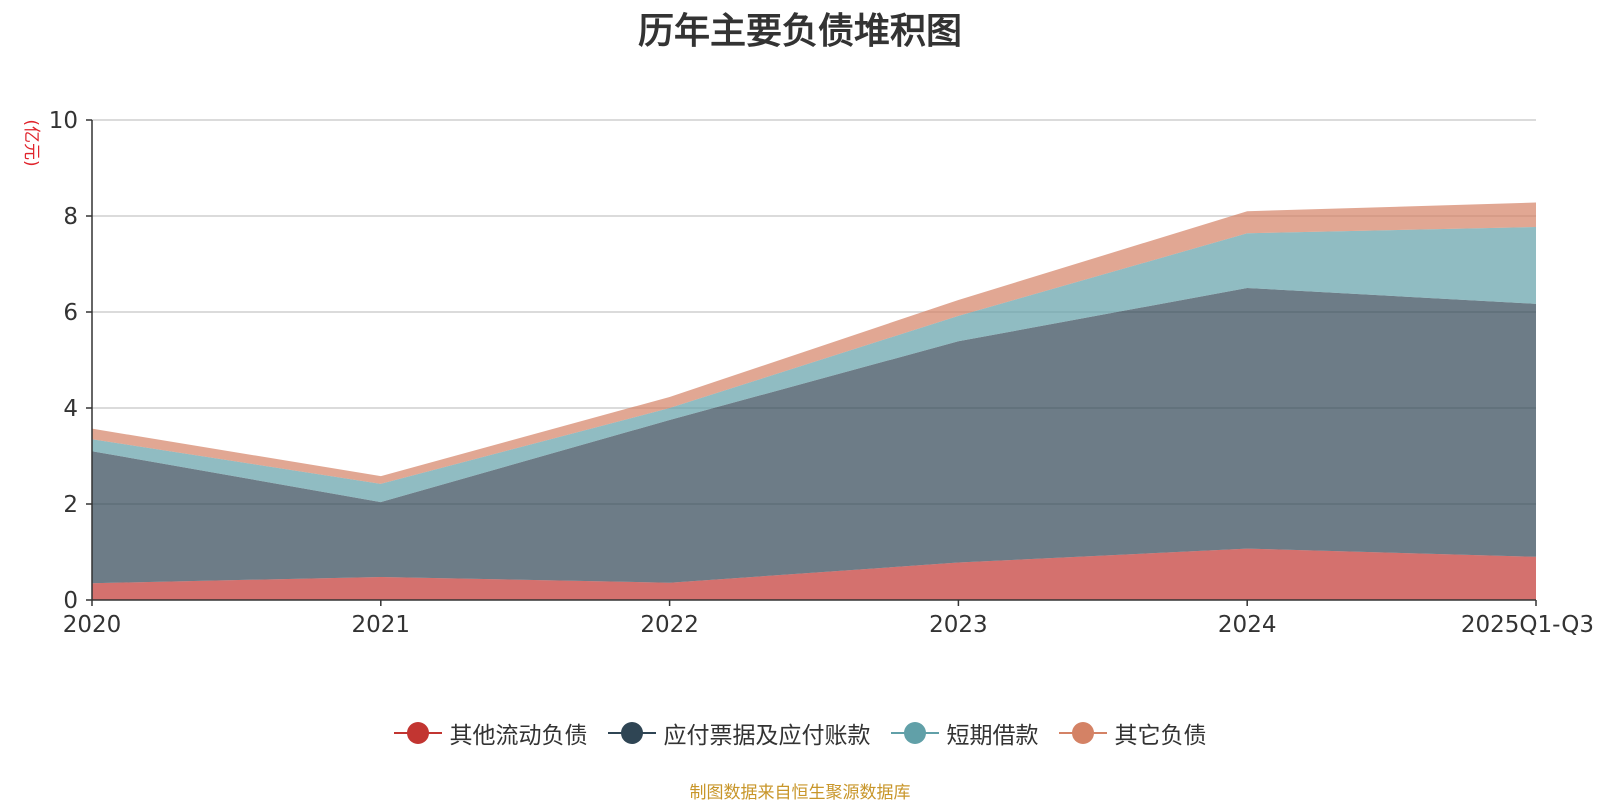 This screenshot has width=1600, height=803. I want to click on x-tick-label: 2021, so click(381, 625).